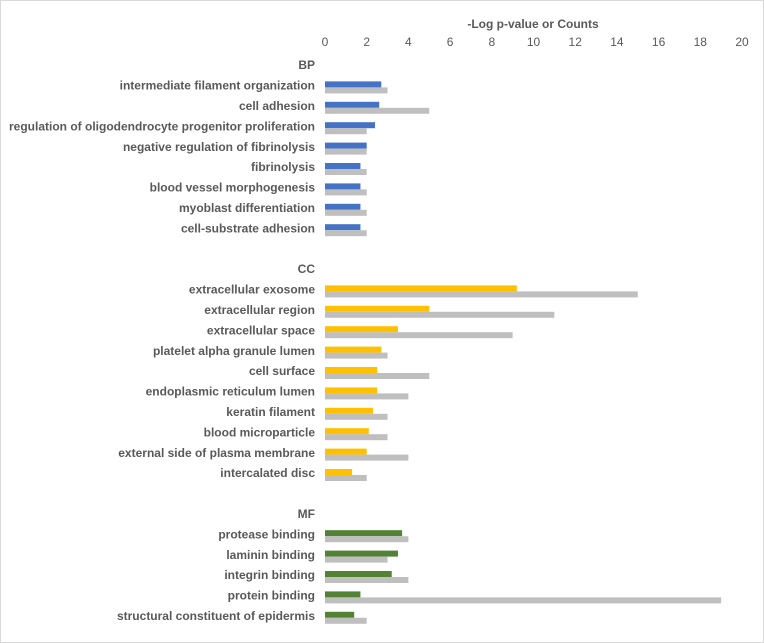 The width and height of the screenshot is (764, 643). What do you see at coordinates (216, 453) in the screenshot?
I see `y-tick-label: external side of plasma membrane` at bounding box center [216, 453].